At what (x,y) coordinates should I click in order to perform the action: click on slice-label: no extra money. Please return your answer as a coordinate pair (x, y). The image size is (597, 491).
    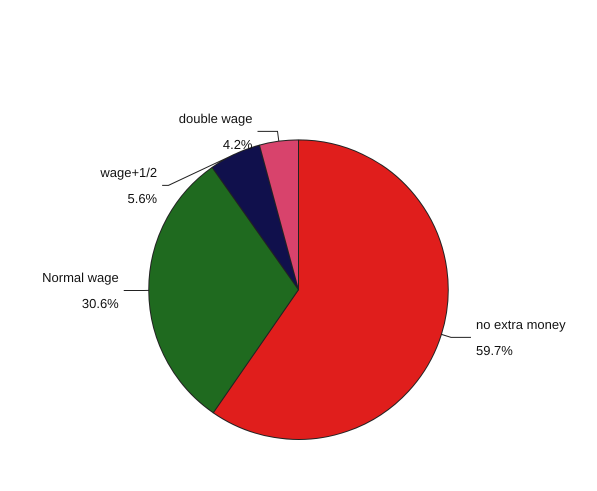
    Looking at the image, I should click on (521, 324).